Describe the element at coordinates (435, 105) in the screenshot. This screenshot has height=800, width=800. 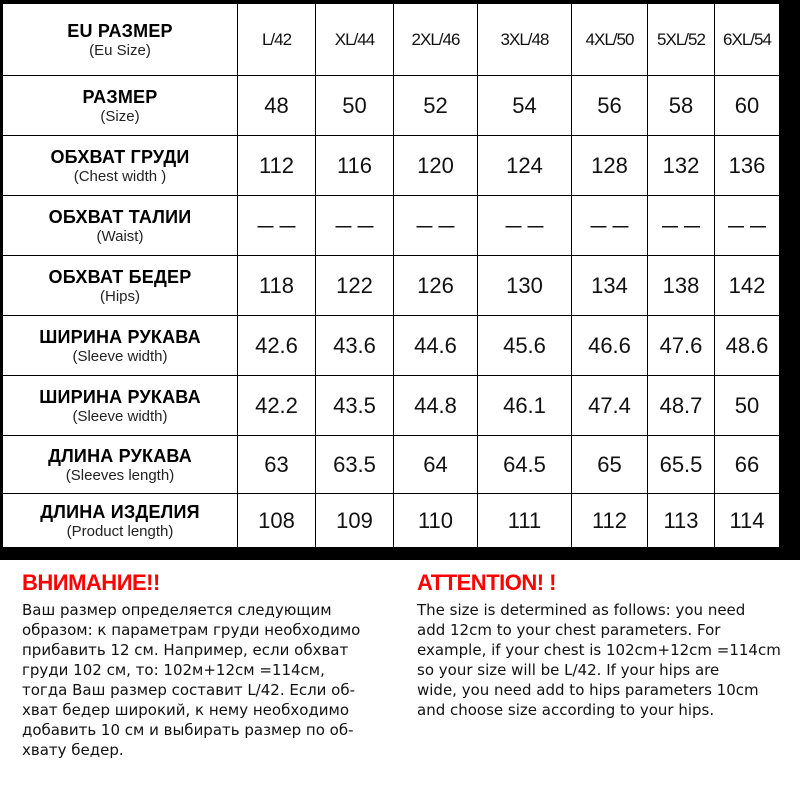
I see `table-cell: 52` at that location.